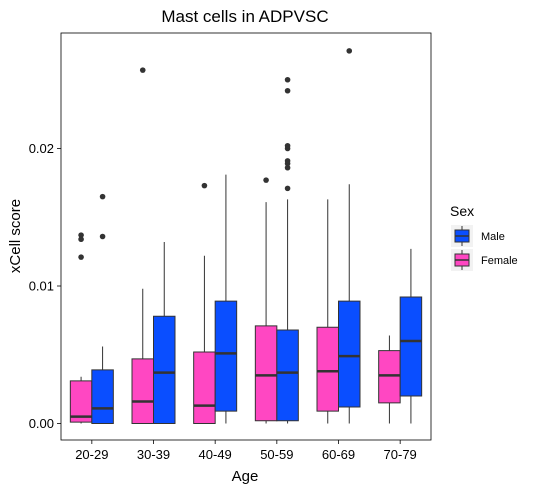 The height and width of the screenshot is (489, 536). I want to click on legend-item-female: Female, so click(484, 260).